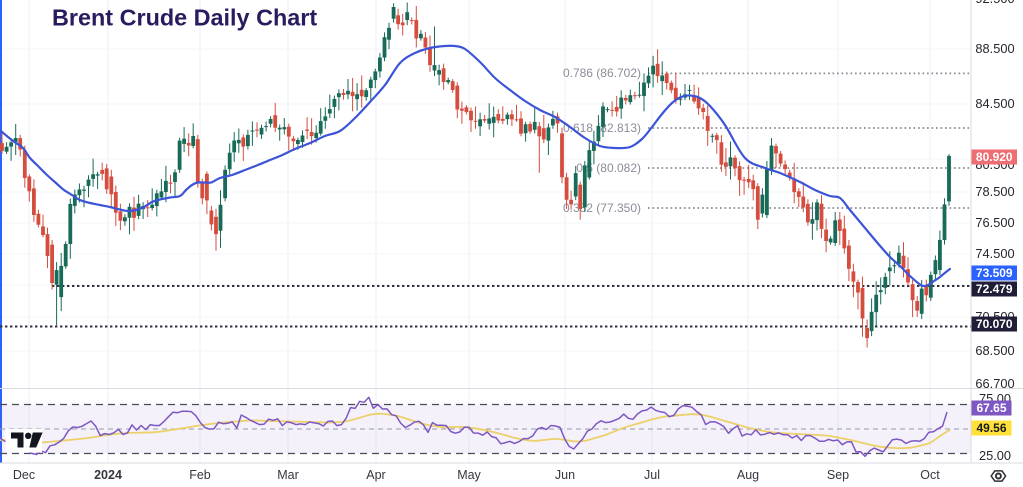 Image resolution: width=1023 pixels, height=487 pixels. I want to click on svg-text: 0.5 (80.082), so click(608, 168).